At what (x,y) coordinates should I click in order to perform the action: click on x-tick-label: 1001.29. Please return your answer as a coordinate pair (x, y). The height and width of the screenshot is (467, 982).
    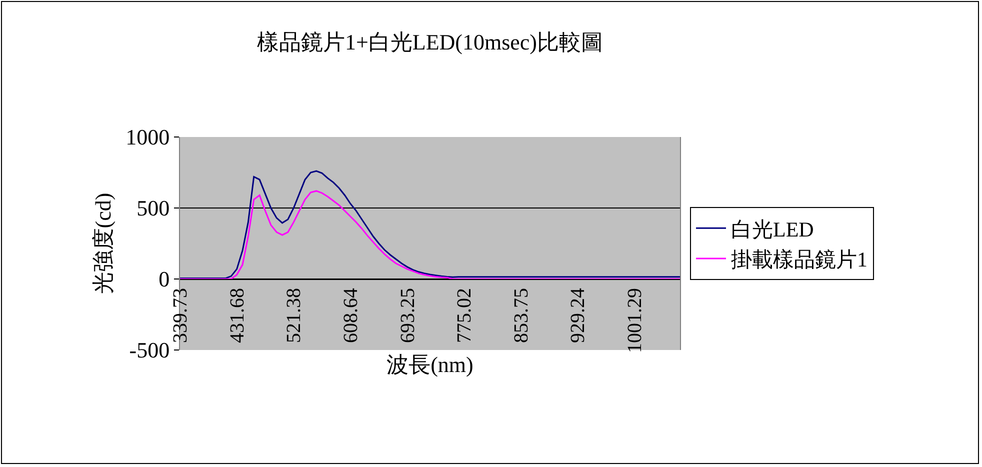
    Looking at the image, I should click on (635, 320).